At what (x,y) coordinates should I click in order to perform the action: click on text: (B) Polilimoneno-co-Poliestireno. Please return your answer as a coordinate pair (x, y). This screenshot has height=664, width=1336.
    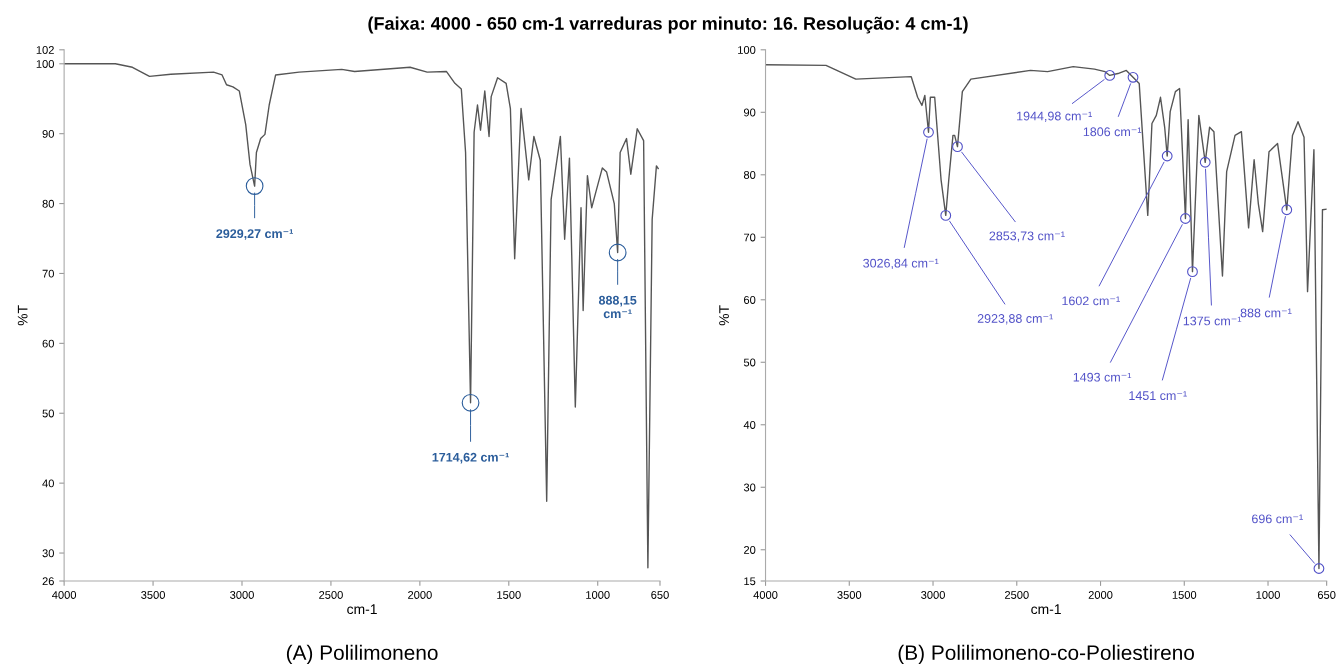
    Looking at the image, I should click on (1046, 654).